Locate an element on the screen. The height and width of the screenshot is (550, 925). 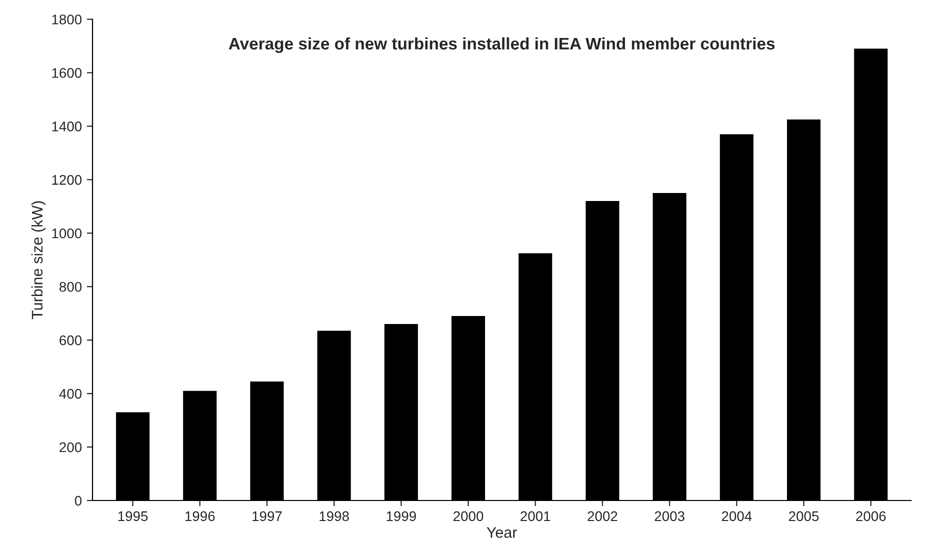
x-tick-label: 2001 is located at coordinates (535, 516).